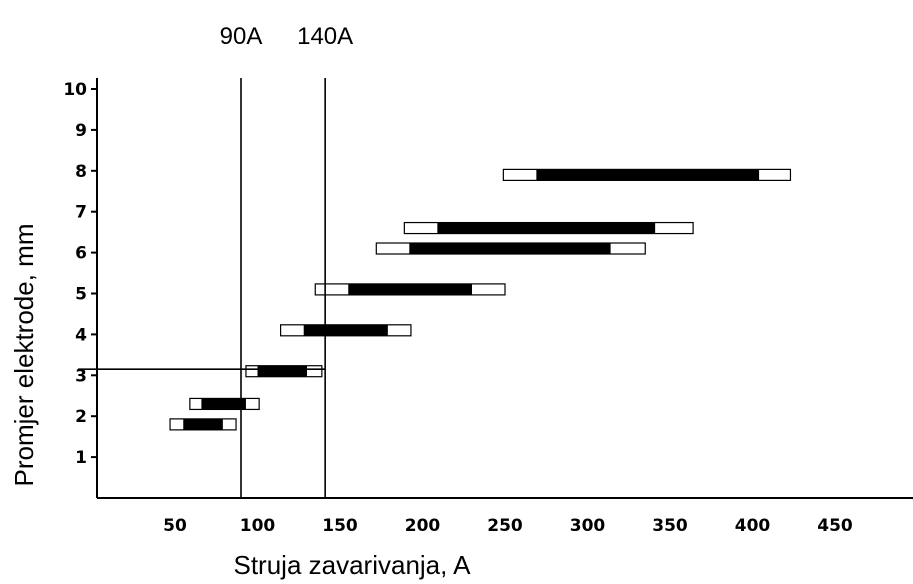  Describe the element at coordinates (325, 36) in the screenshot. I see `reference-line-label: 140A` at that location.